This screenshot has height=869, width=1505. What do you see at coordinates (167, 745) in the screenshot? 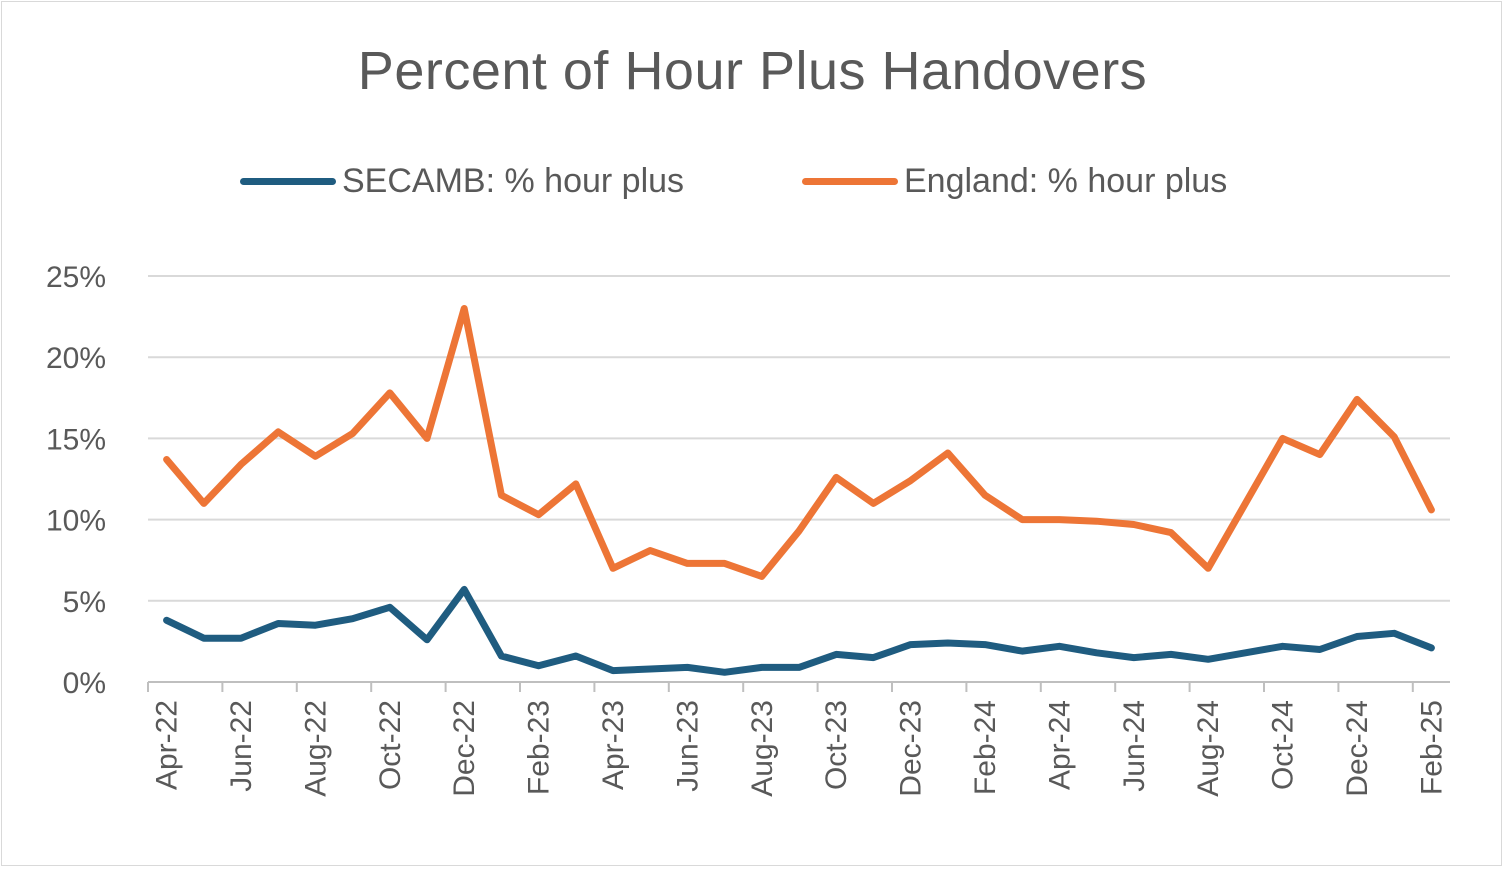
I see `x-tick-label-Apr-22: Apr-22` at bounding box center [167, 745].